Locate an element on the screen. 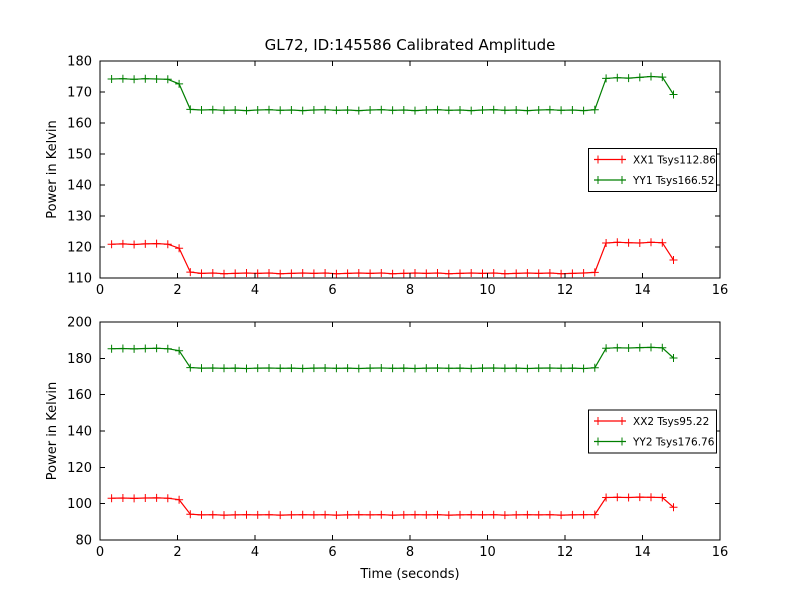  series-line-YY1 is located at coordinates (393, 93).